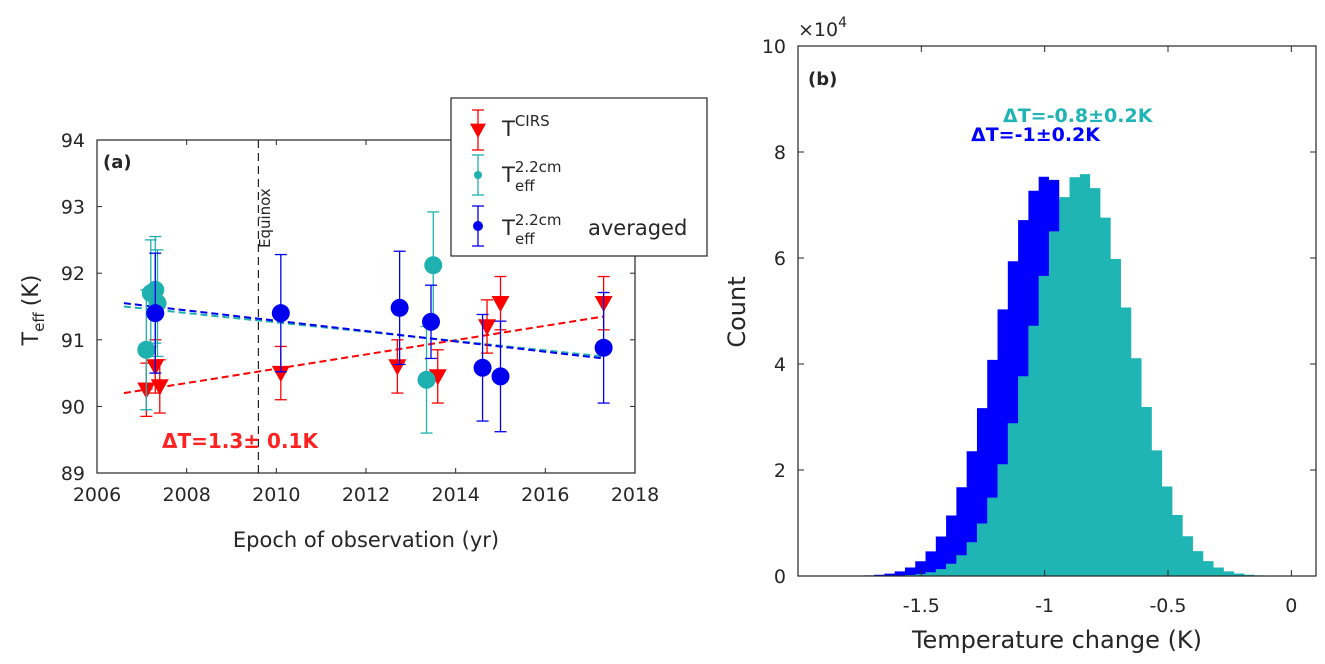 This screenshot has width=1325, height=664. What do you see at coordinates (39, 322) in the screenshot?
I see `y-label-a-sub: eff` at bounding box center [39, 322].